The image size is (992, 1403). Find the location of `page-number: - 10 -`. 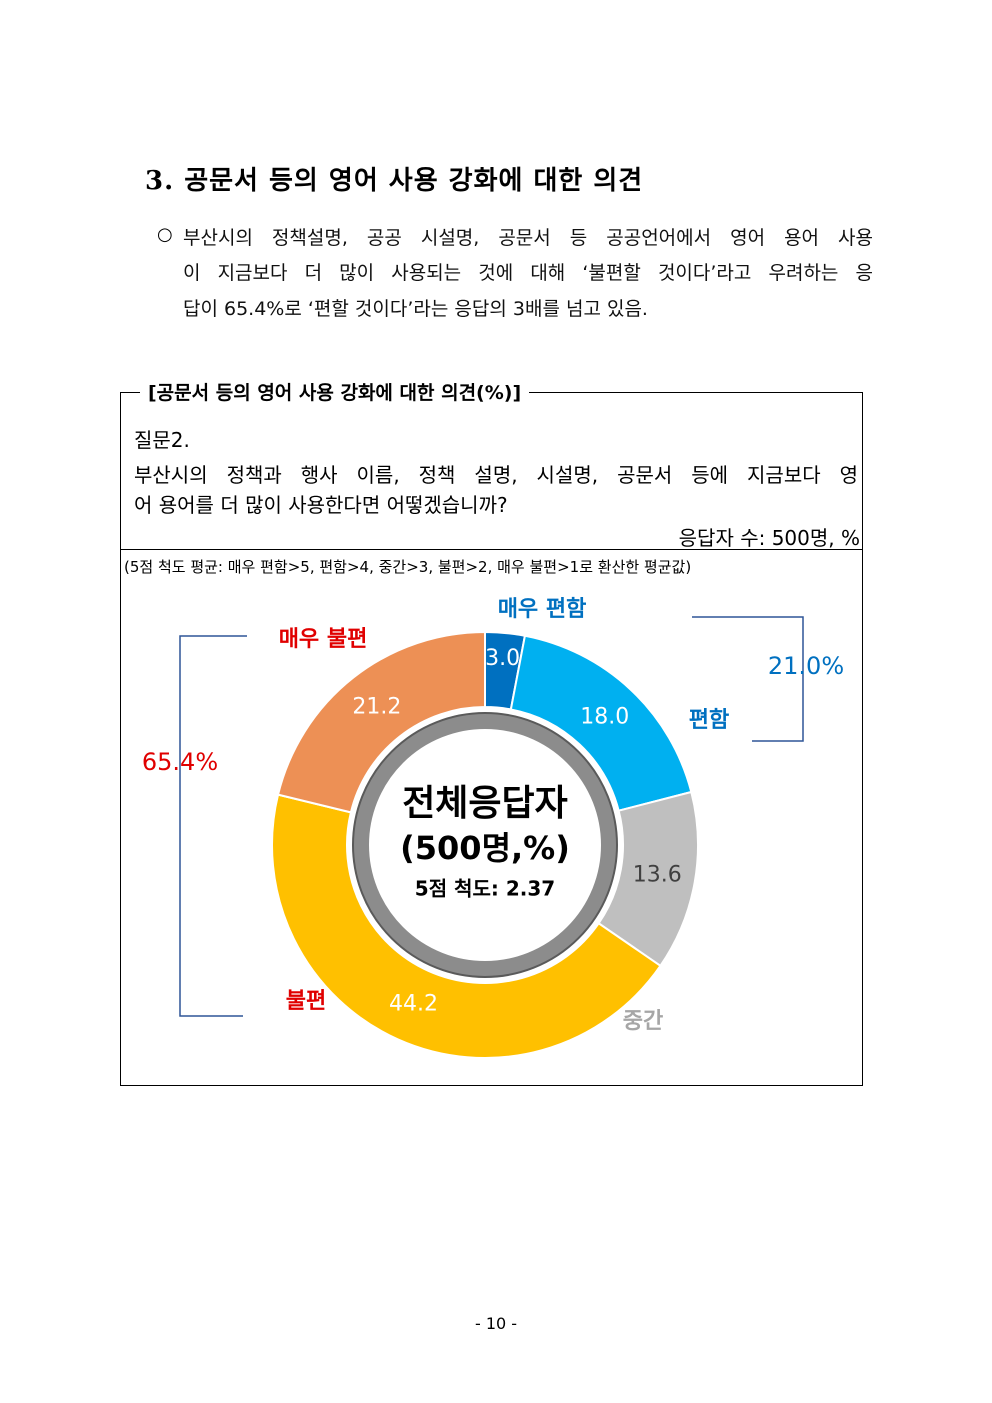

page-number: - 10 - is located at coordinates (496, 1323).